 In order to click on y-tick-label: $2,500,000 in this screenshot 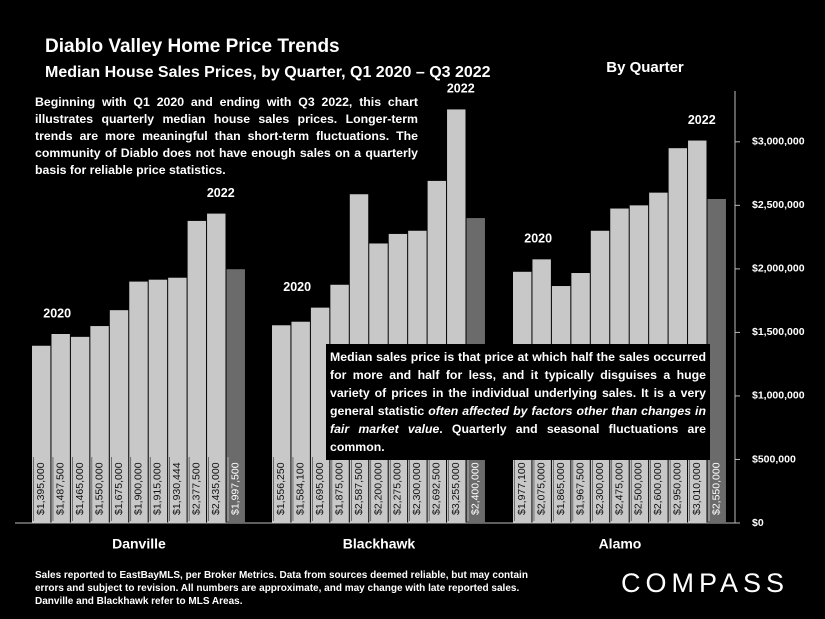, I will do `click(778, 205)`.